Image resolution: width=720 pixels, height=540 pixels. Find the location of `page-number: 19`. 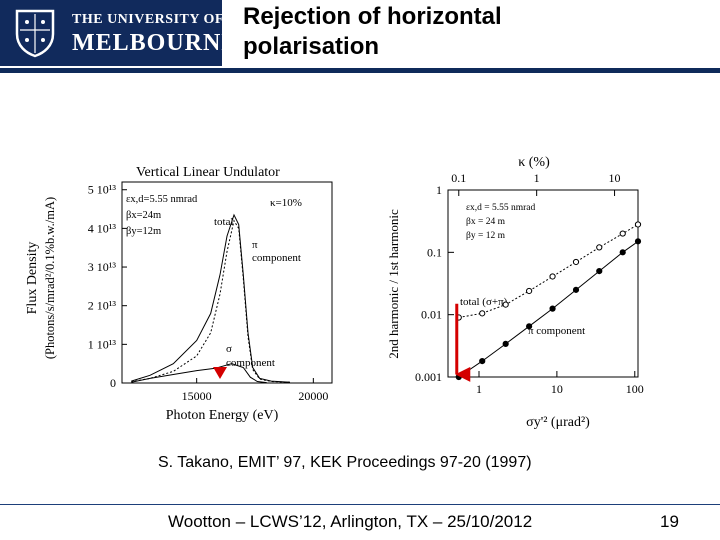

page-number: 19 is located at coordinates (669, 521).